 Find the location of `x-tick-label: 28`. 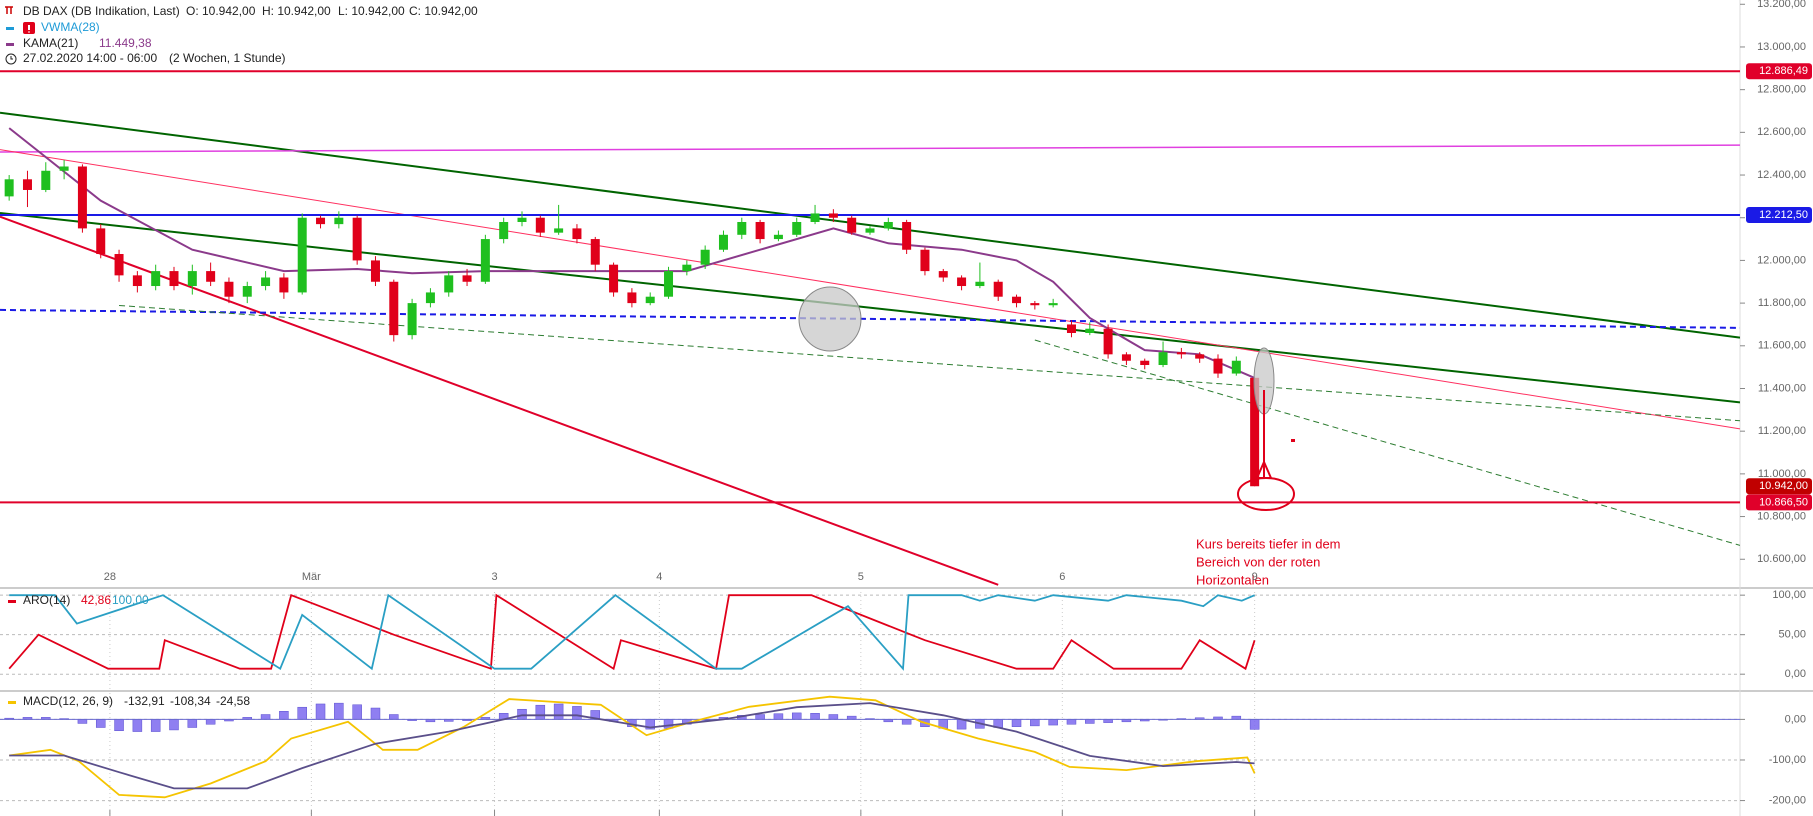

x-tick-label: 28 is located at coordinates (110, 577).